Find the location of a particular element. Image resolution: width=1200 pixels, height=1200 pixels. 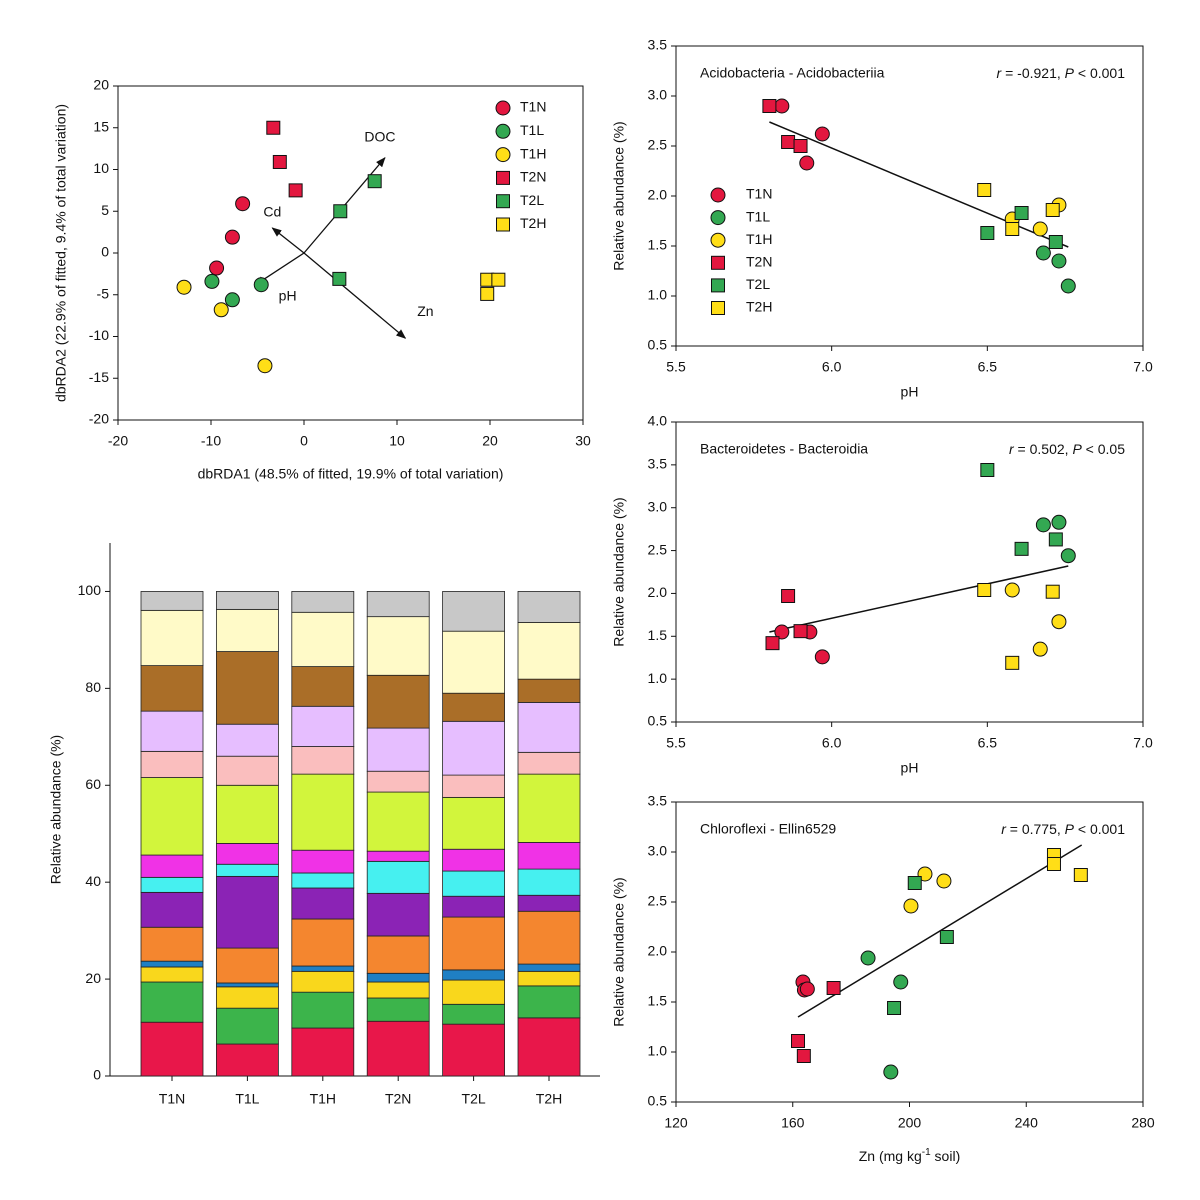

legend-label: T1L is located at coordinates (758, 216).